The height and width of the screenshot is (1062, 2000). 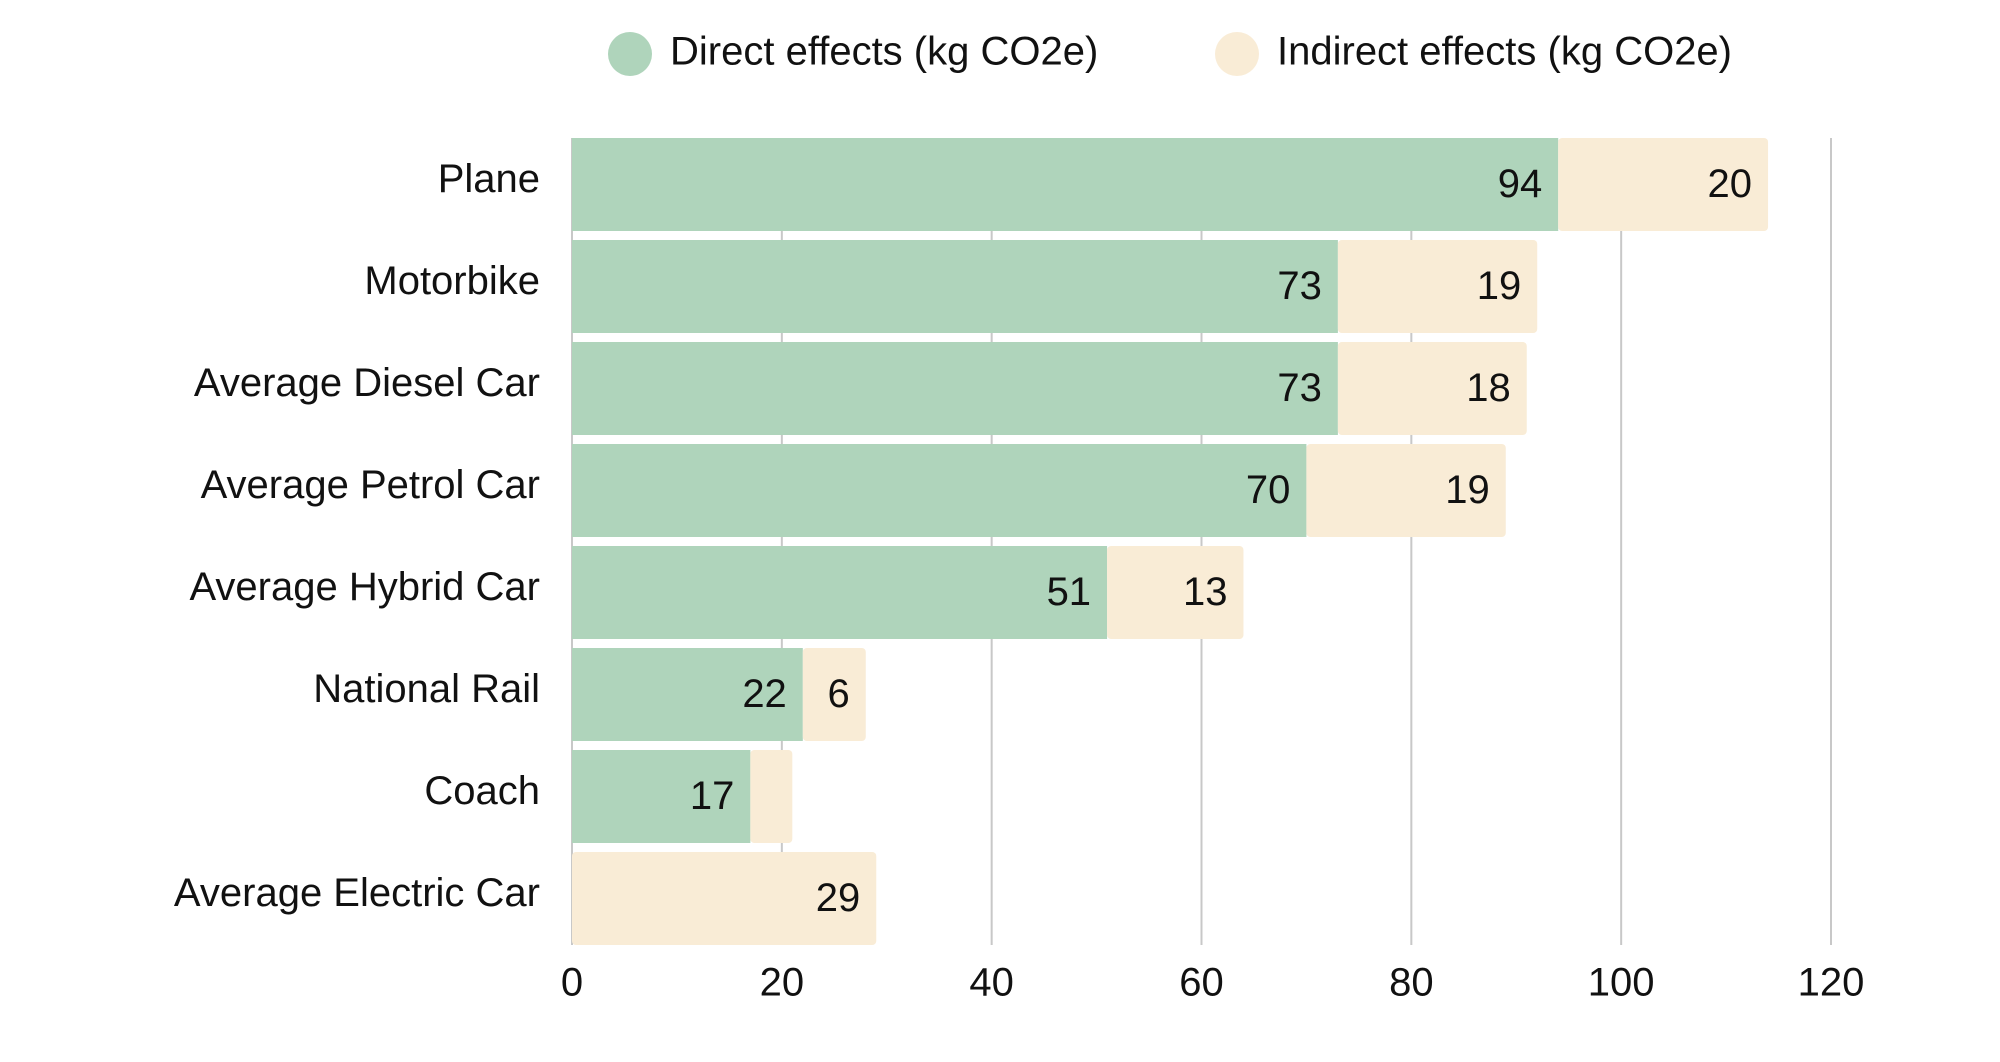 I want to click on data-label-indirect: 6, so click(x=839, y=694).